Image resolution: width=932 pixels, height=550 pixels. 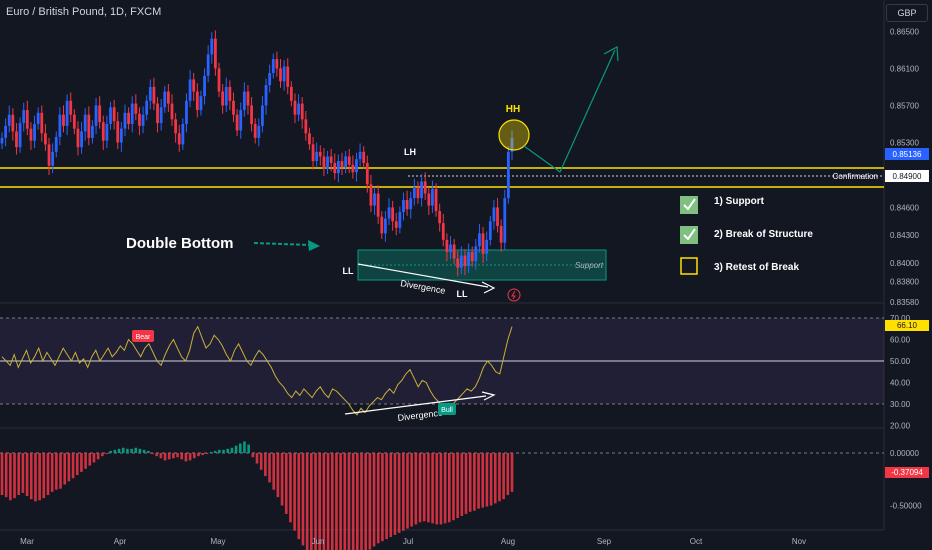 I want to click on macd-tick-label: 0.00000, so click(x=904, y=453).